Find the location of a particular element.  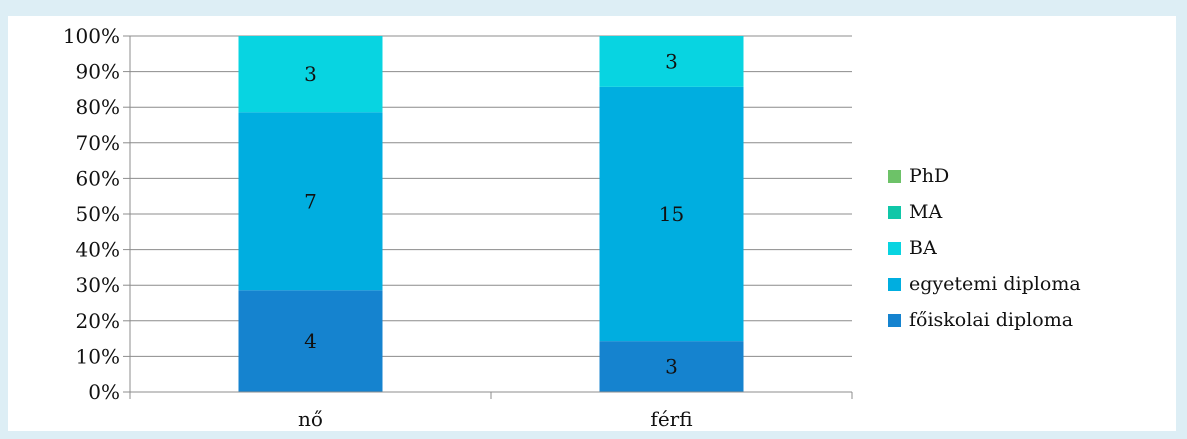

legend-label: főiskolai diploma is located at coordinates (991, 320).